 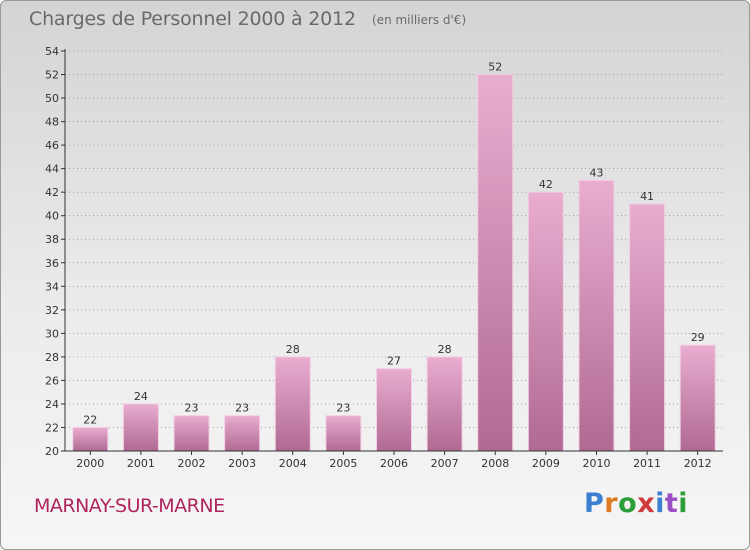 I want to click on y-tick-label: 26, so click(x=52, y=380).